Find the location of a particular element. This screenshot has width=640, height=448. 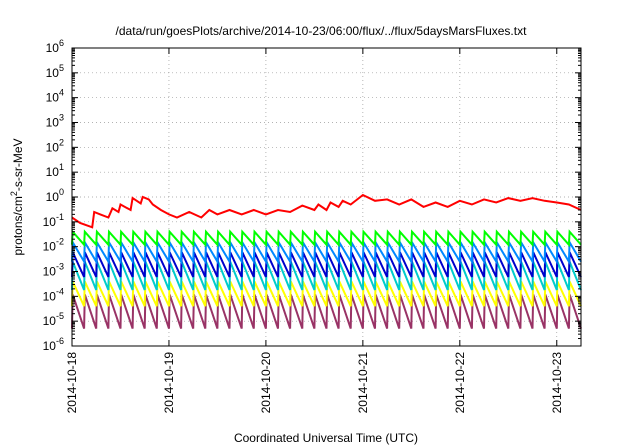

y-tick-label: 10⁴ is located at coordinates (55, 96).